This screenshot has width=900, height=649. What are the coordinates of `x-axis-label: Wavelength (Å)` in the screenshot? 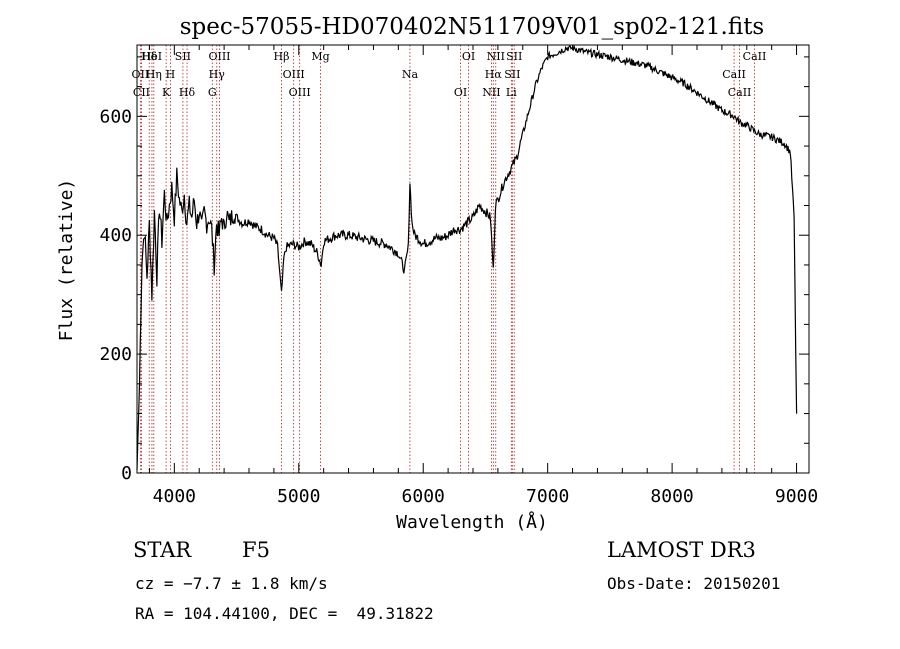 It's located at (472, 522).